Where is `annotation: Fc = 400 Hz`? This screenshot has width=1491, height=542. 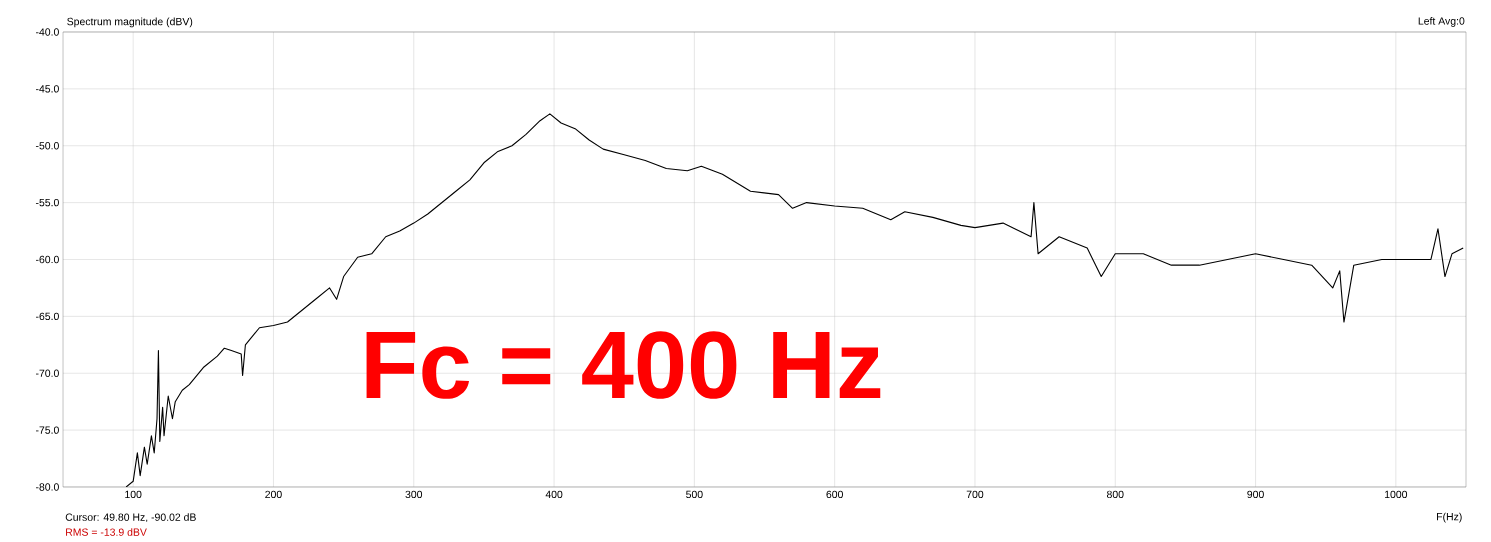 annotation: Fc = 400 Hz is located at coordinates (623, 365).